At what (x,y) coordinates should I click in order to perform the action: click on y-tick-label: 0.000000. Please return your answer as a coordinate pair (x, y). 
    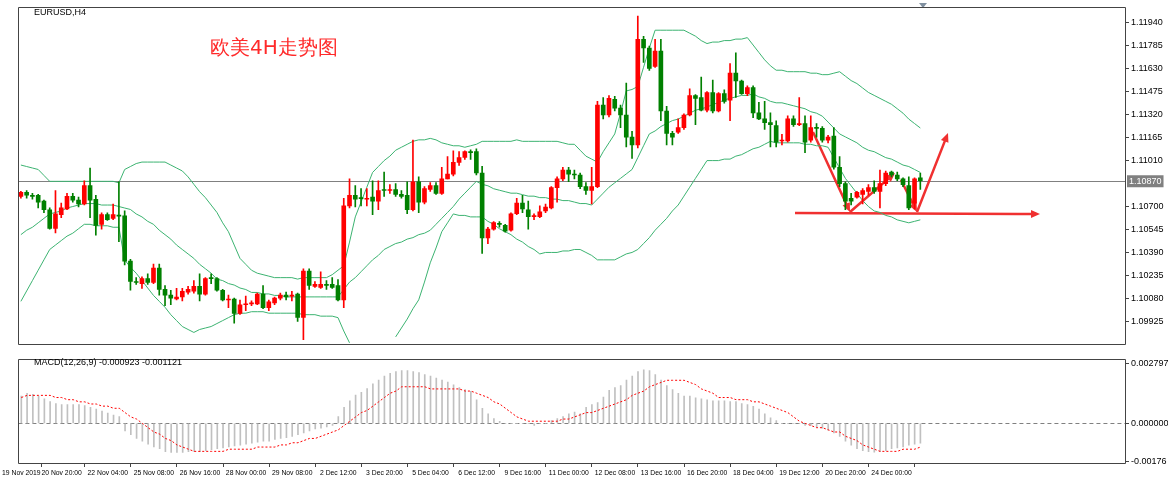
    Looking at the image, I should click on (1150, 422).